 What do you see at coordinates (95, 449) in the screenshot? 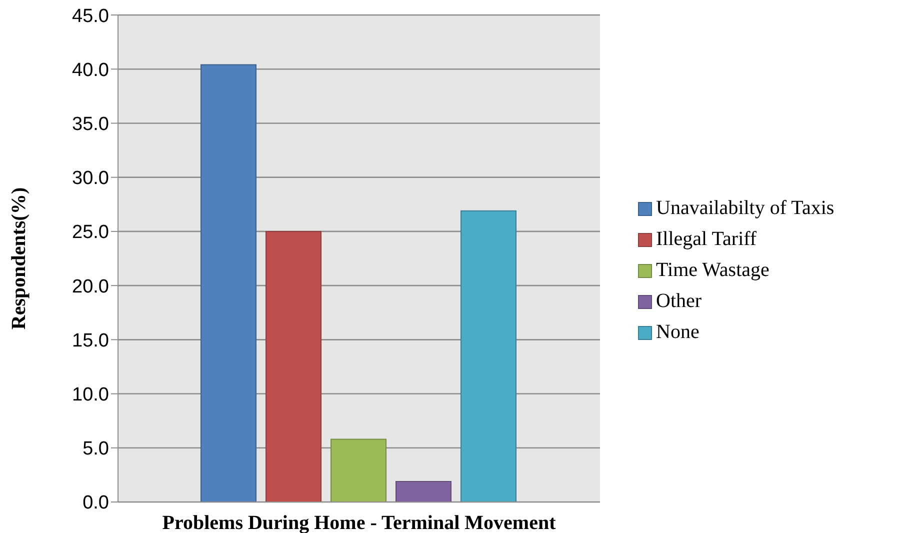
I see `y-tick-label: 5.0` at bounding box center [95, 449].